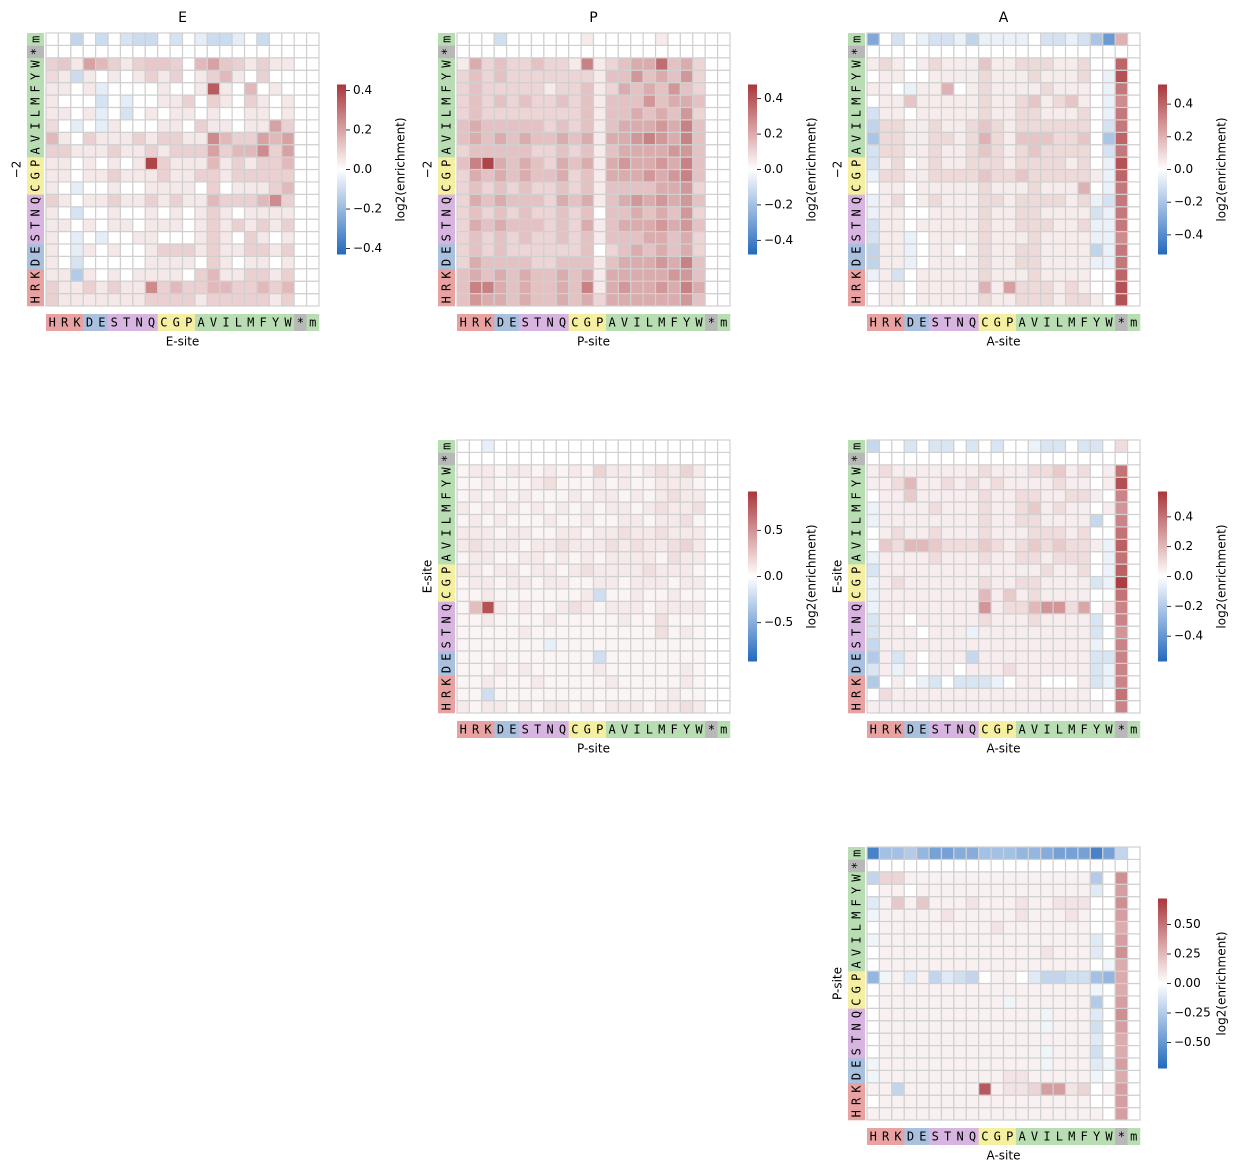 Image resolution: width=1247 pixels, height=1174 pixels. I want to click on y-tick-label: Y, so click(447, 76).